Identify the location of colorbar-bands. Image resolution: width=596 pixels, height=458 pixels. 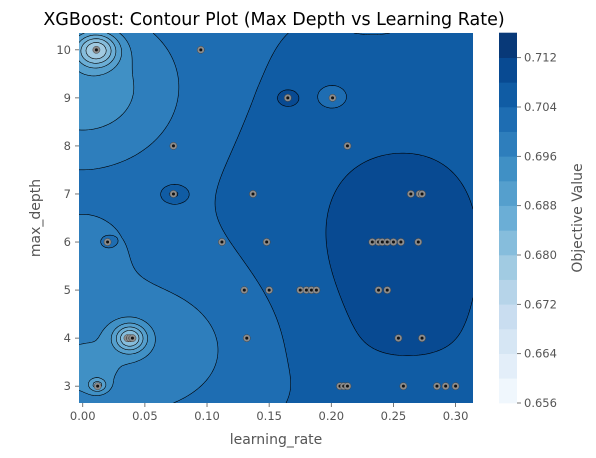
(508, 218).